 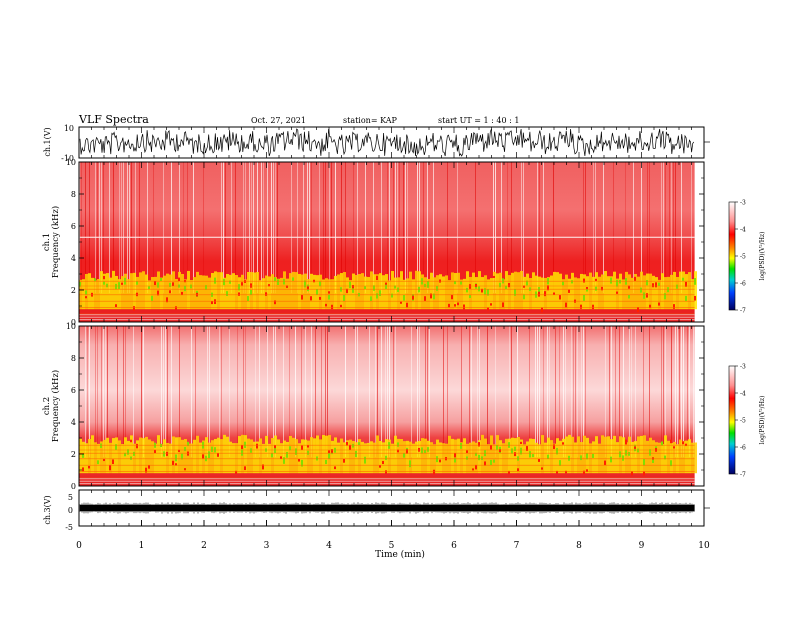 I want to click on colorbar-tick-label: -7, so click(x=743, y=311).